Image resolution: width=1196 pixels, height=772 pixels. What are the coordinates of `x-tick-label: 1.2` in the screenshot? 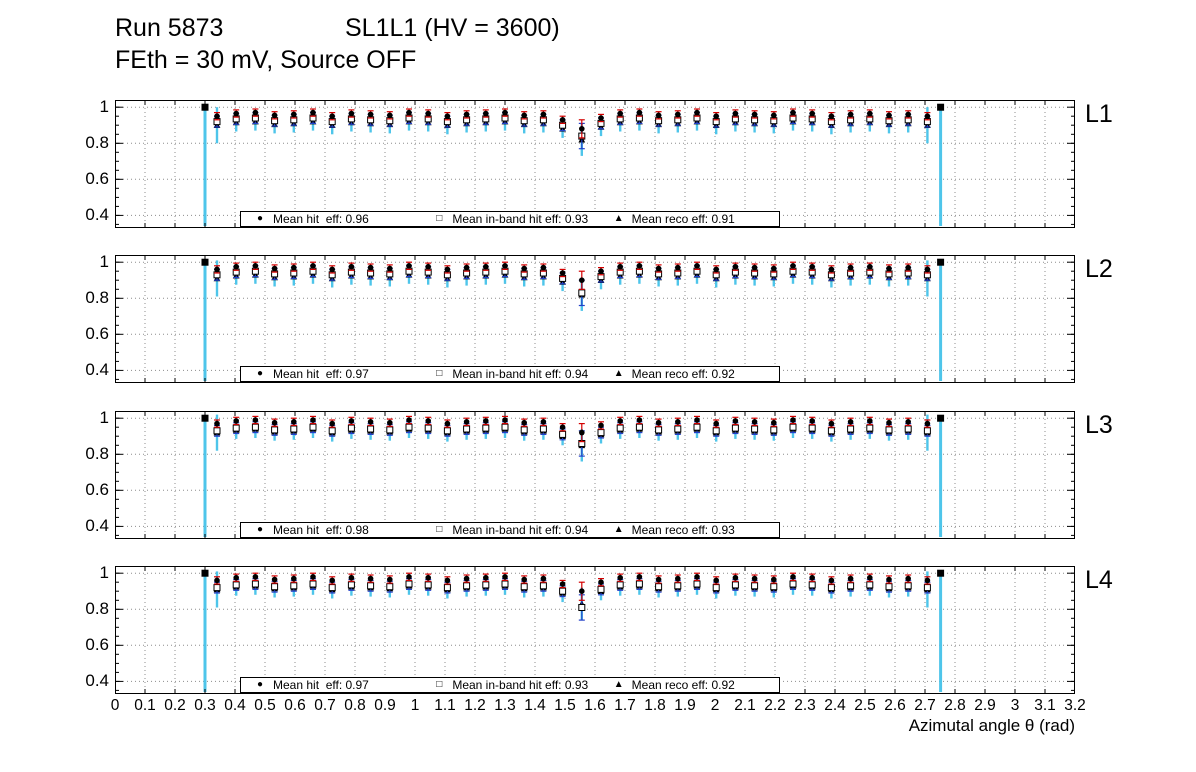 It's located at (475, 705).